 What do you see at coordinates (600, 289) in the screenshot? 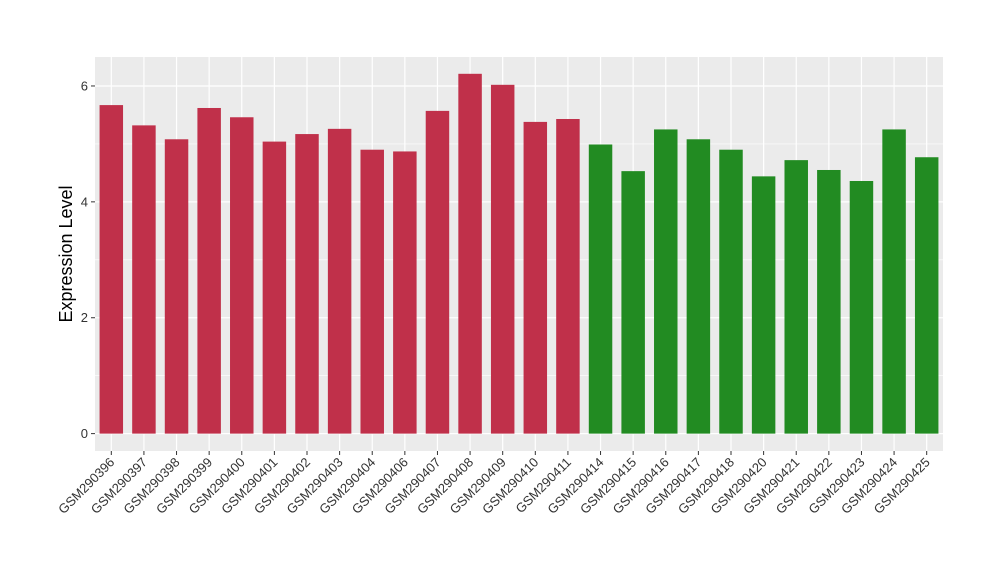
I see `bar-GSM290414` at bounding box center [600, 289].